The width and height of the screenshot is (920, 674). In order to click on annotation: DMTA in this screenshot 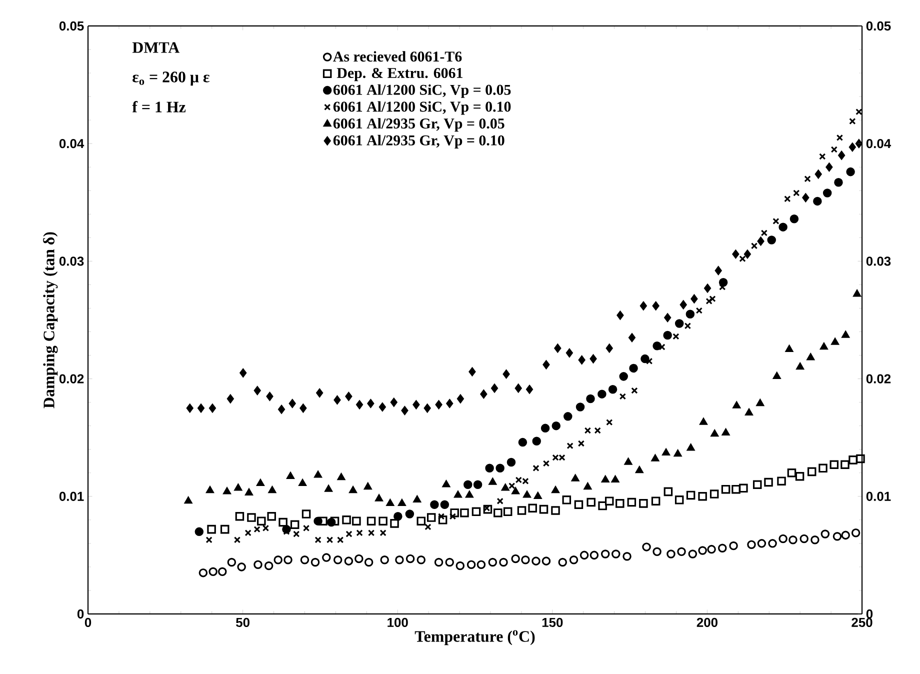, I will do `click(156, 47)`.